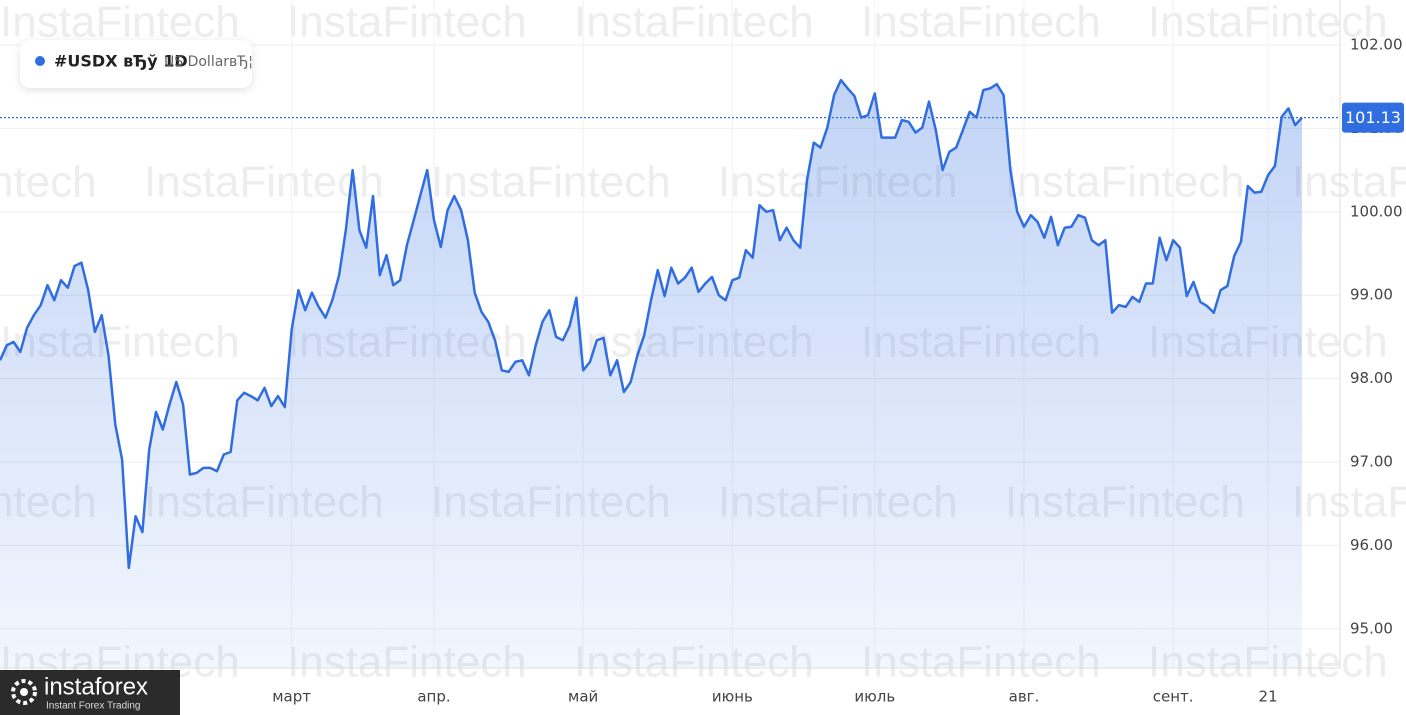 The width and height of the screenshot is (1406, 715). I want to click on y-tick-label: 95.00, so click(1371, 628).